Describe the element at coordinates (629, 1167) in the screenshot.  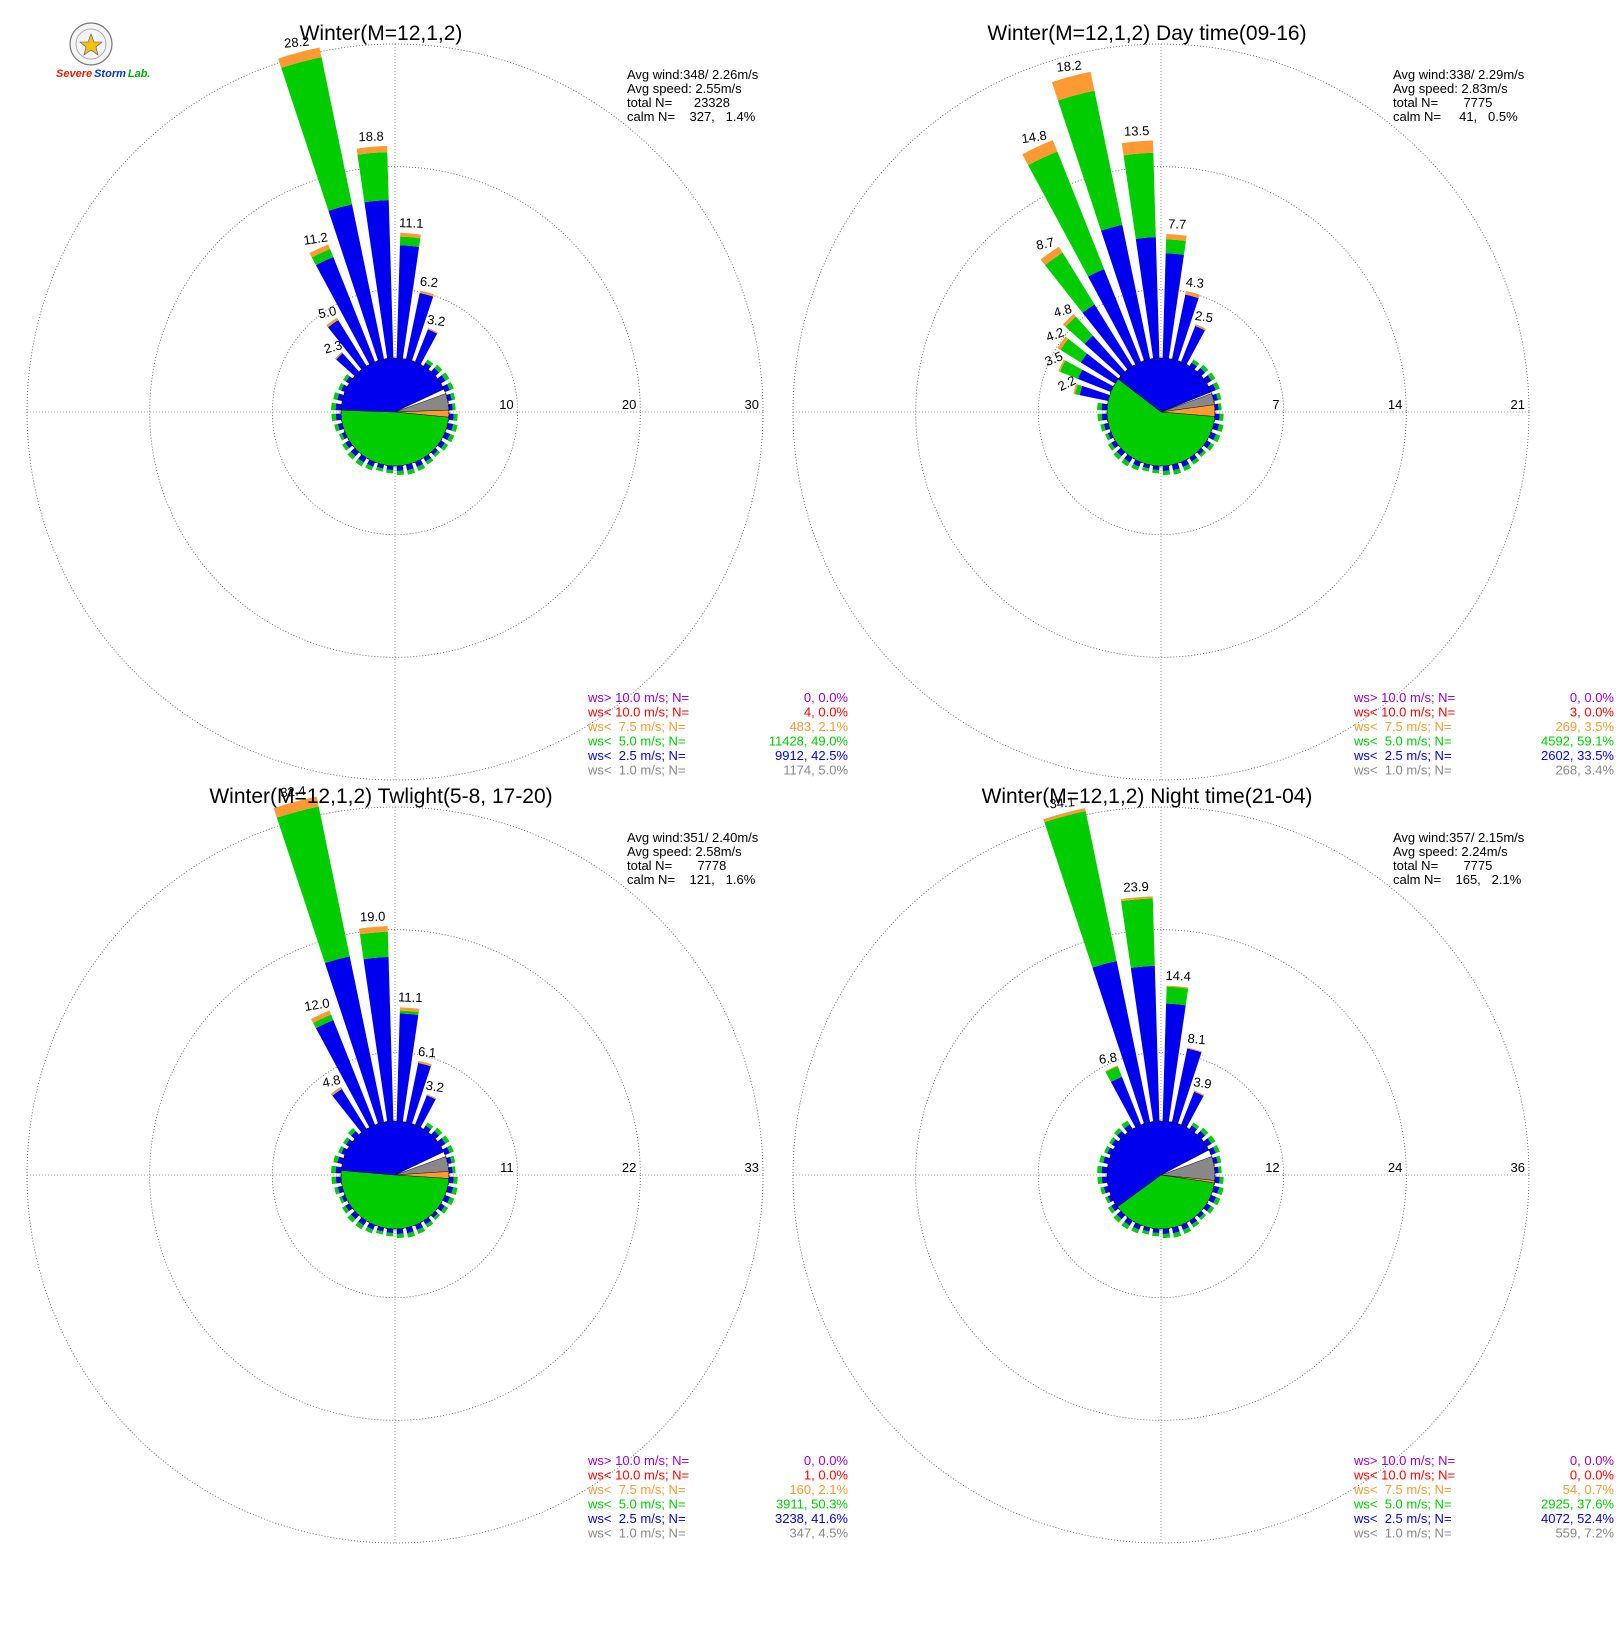
I see `ring-tick-label: 22` at that location.